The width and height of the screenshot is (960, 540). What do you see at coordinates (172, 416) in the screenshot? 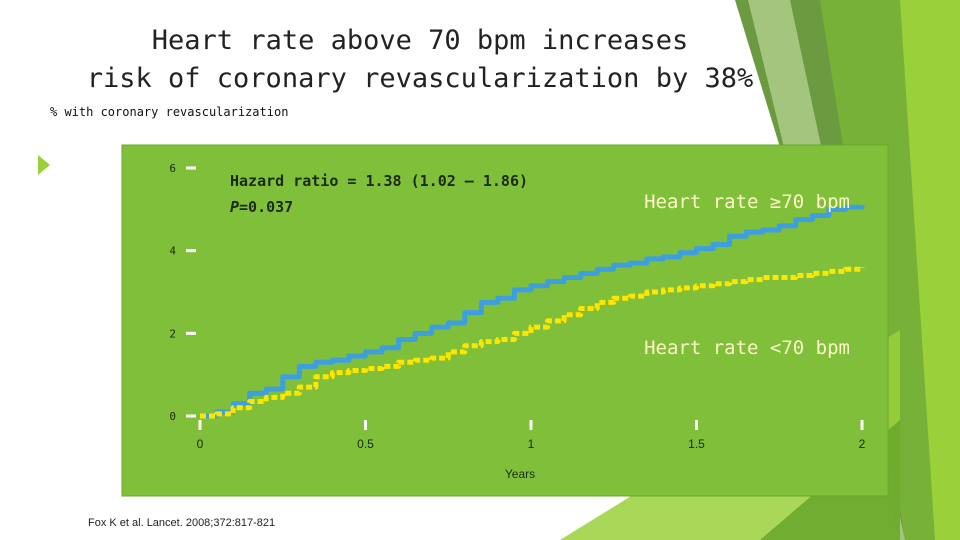
I see `y-tick-label-0: 0` at bounding box center [172, 416].